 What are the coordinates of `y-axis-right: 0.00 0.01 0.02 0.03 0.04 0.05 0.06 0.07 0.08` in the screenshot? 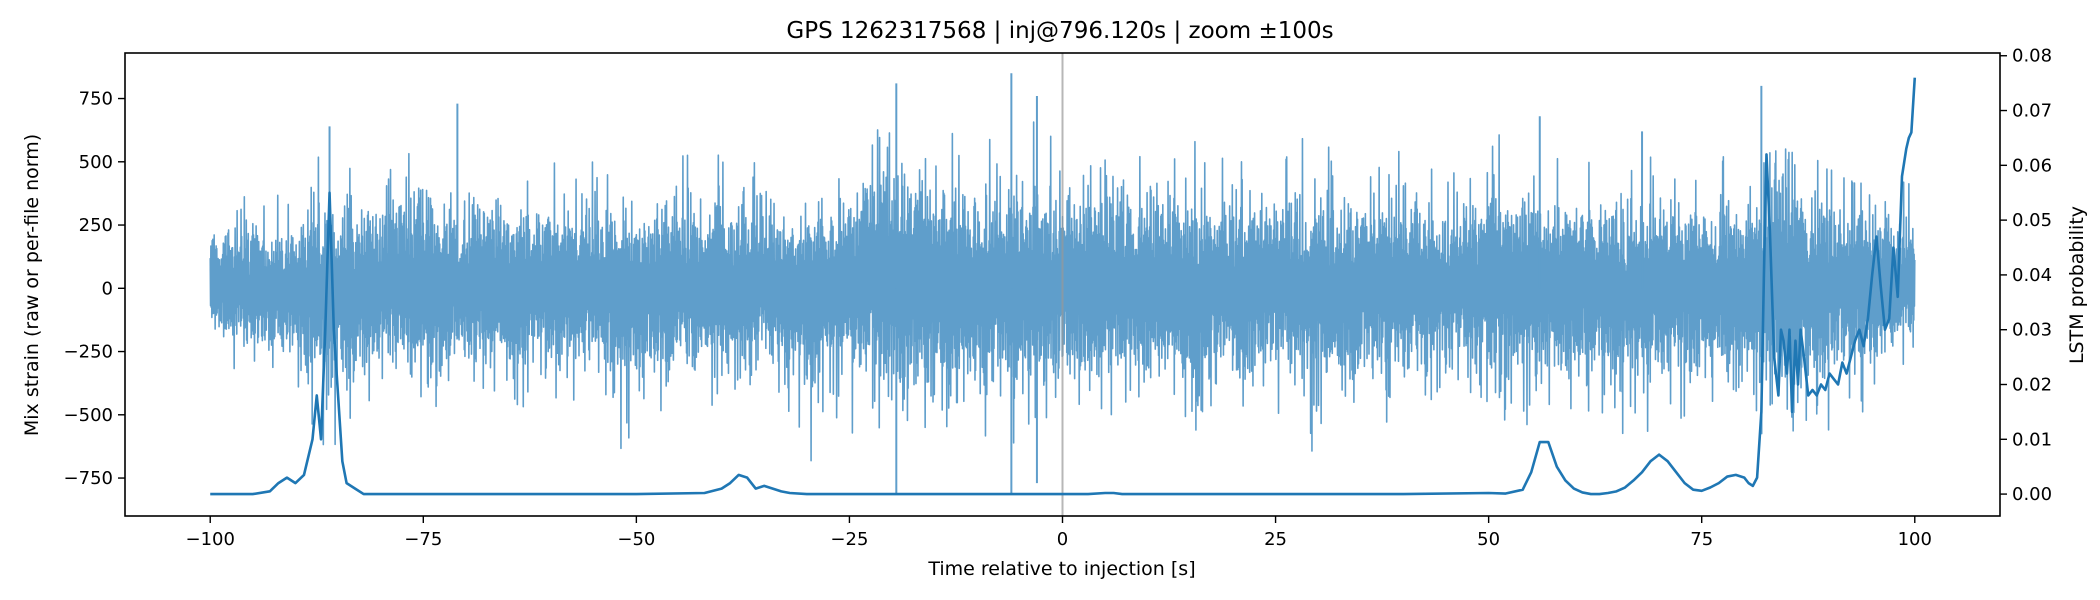 It's located at (2026, 275).